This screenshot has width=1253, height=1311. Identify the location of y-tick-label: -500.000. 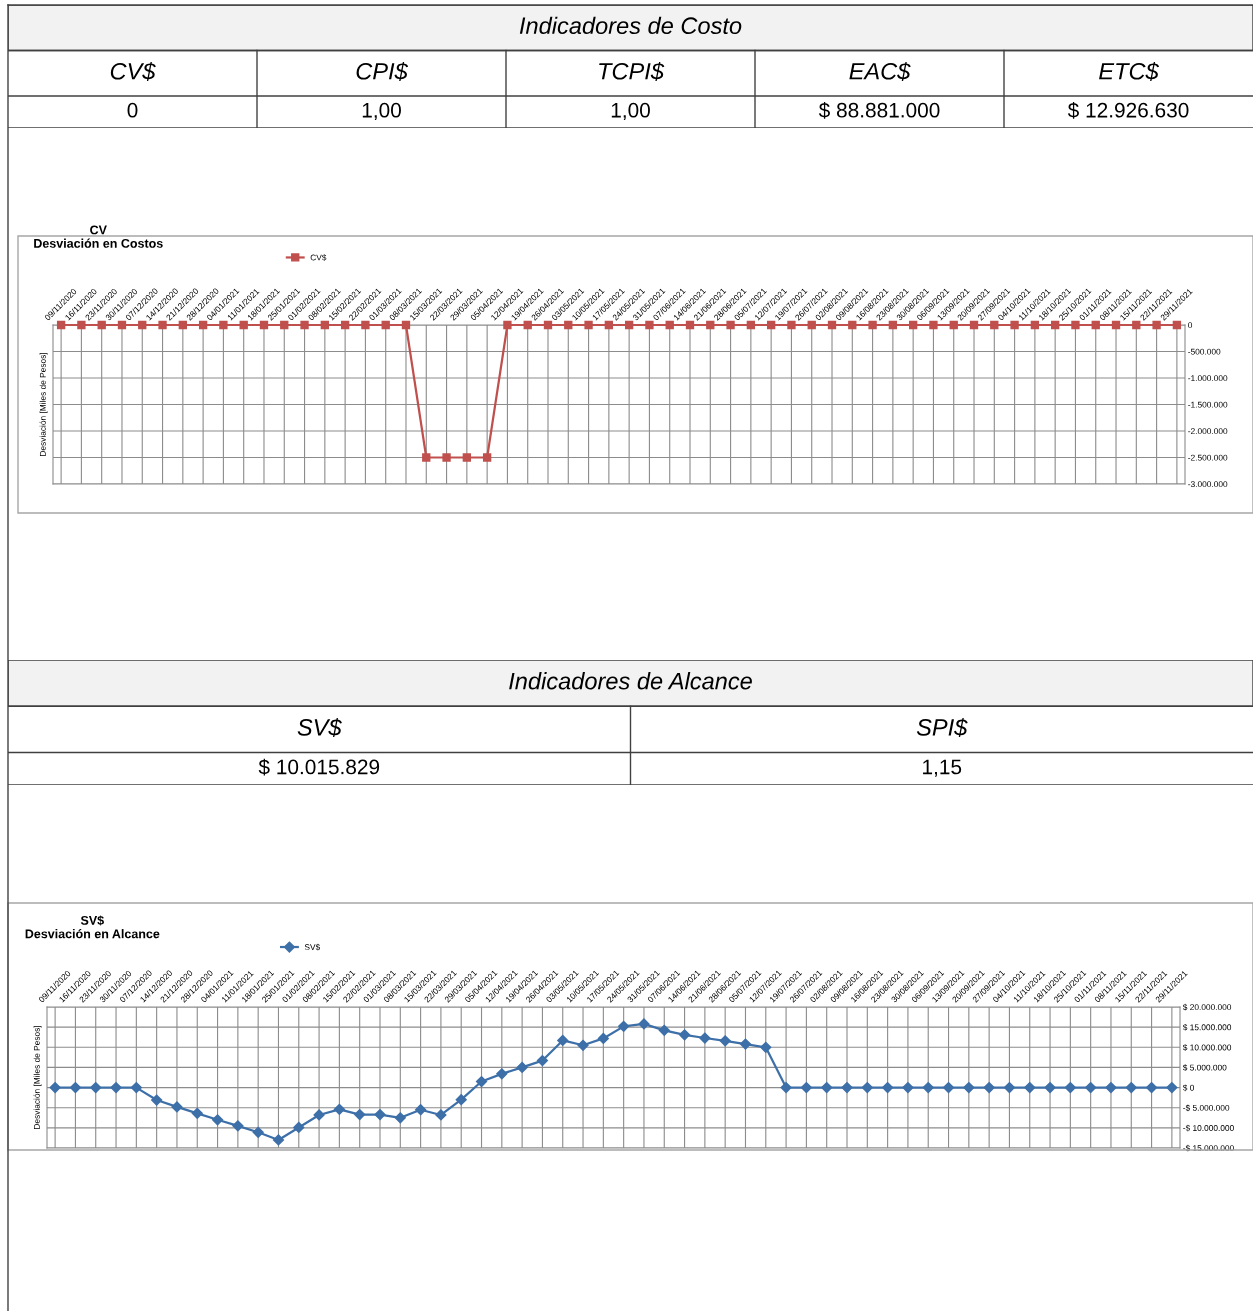
(1204, 351).